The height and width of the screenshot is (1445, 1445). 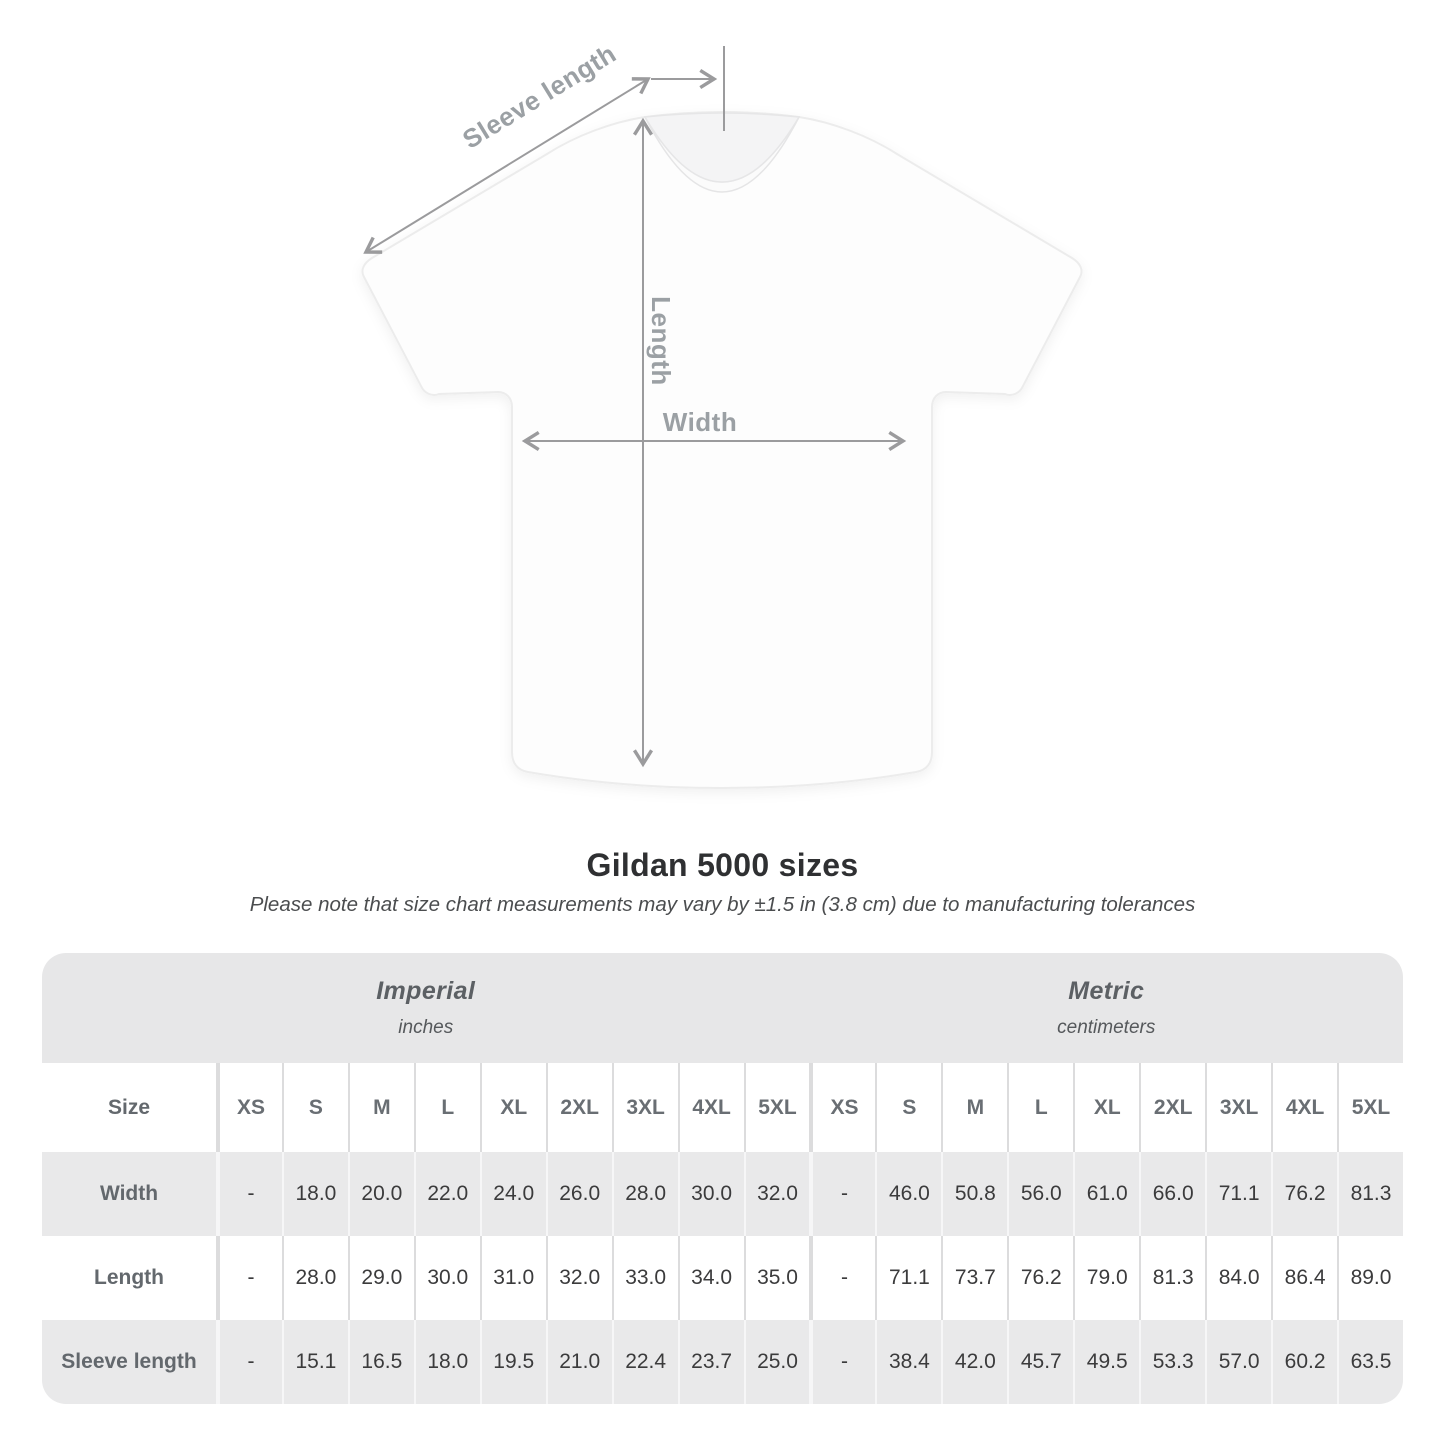 What do you see at coordinates (700, 422) in the screenshot?
I see `width-label: Width` at bounding box center [700, 422].